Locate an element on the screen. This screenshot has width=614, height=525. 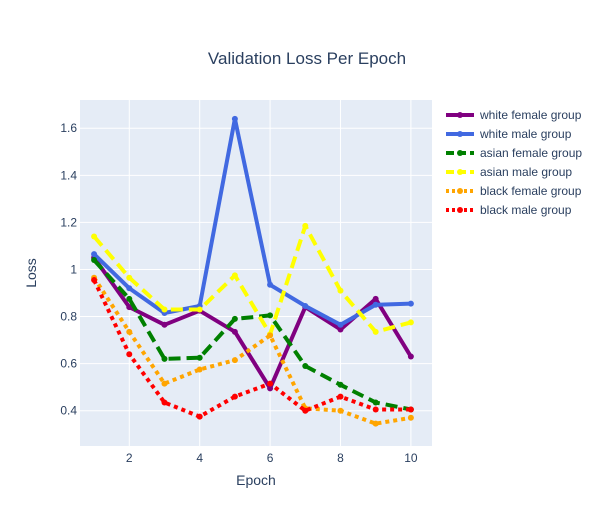
y-tick-label: 0.8 is located at coordinates (68, 317).